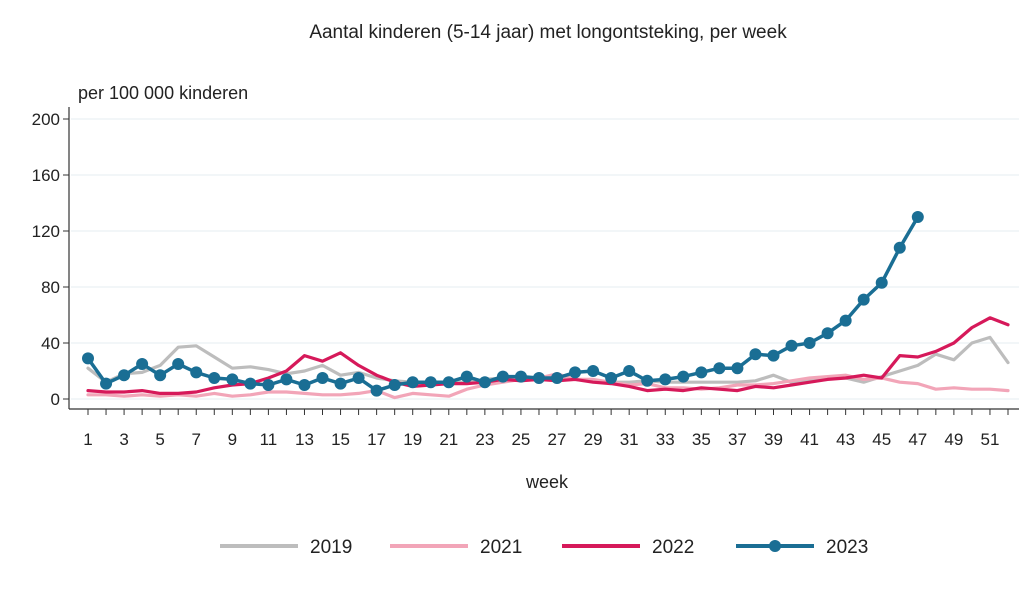  I want to click on series-line-2022, so click(548, 355).